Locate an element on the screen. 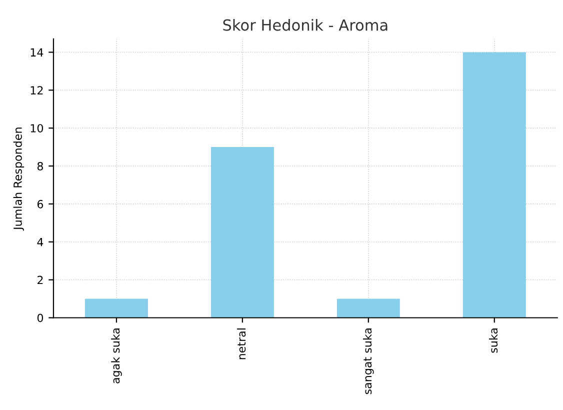 Image resolution: width=563 pixels, height=410 pixels. x-tick-label: sangat suka is located at coordinates (368, 361).